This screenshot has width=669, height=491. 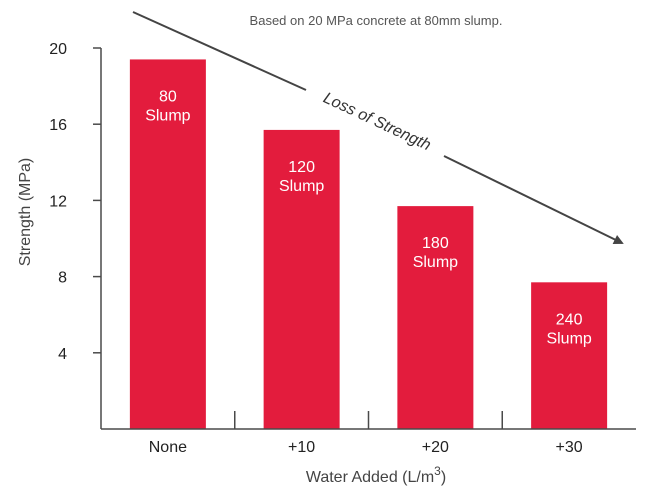 What do you see at coordinates (301, 167) in the screenshot?
I see `bar-data-label-line: 120` at bounding box center [301, 167].